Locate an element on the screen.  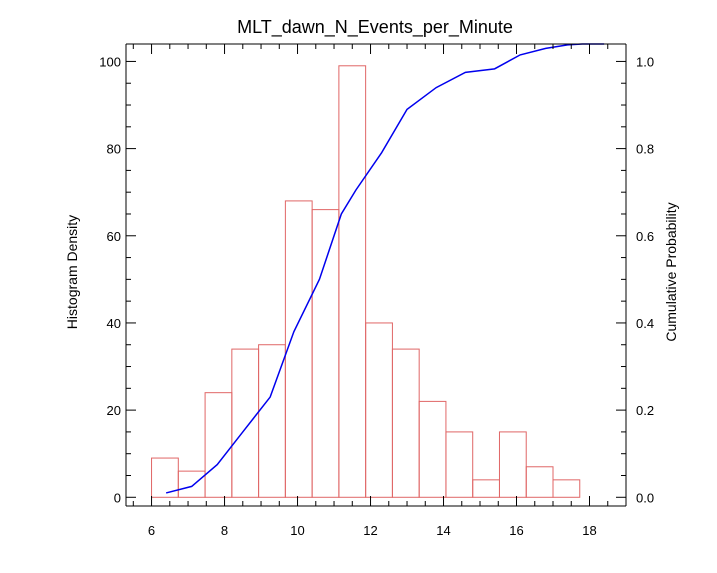
y2-tick-label: 1.0 is located at coordinates (645, 61).